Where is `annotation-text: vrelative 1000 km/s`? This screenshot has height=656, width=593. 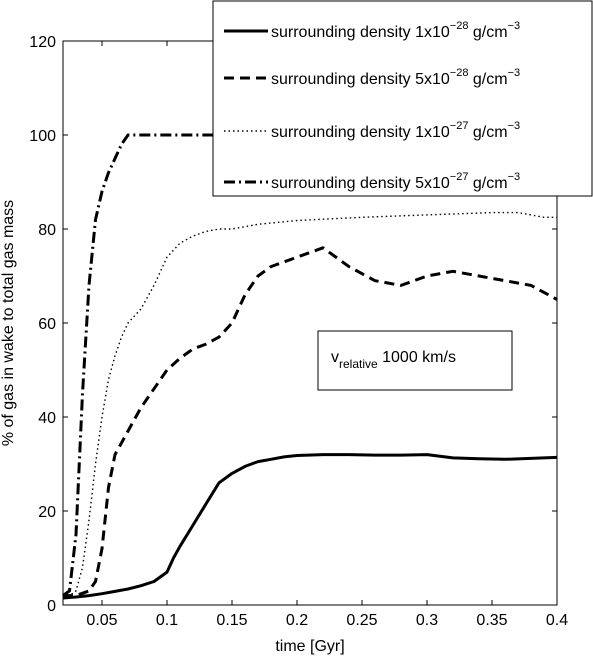
annotation-text: vrelative 1000 km/s is located at coordinates (393, 360).